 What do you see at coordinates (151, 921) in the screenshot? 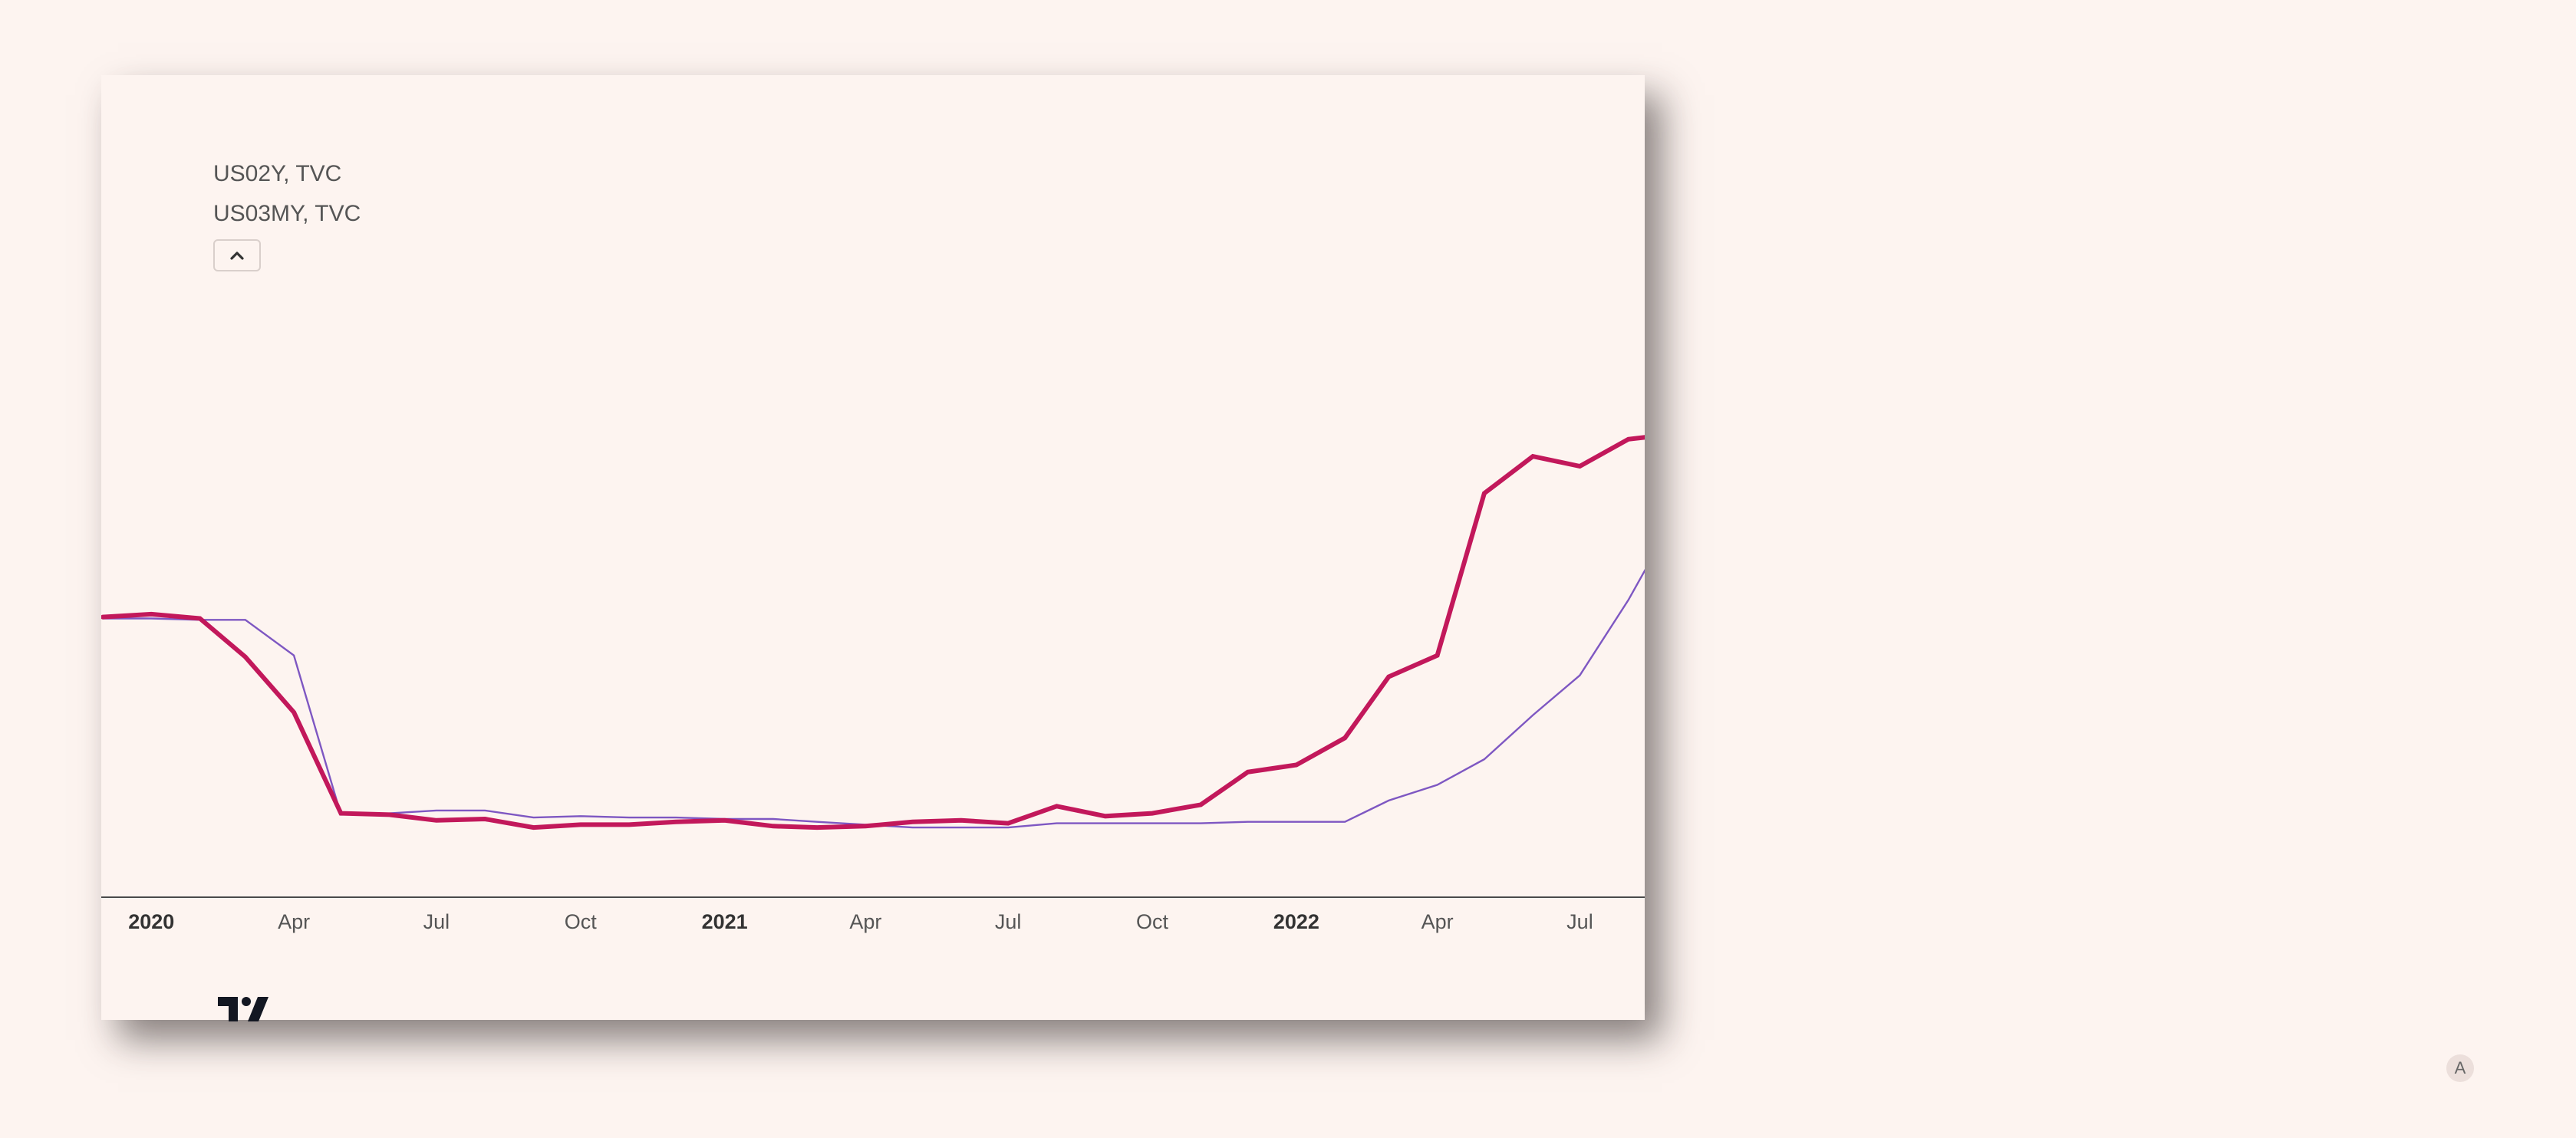
I see `x-tick-label: 2020` at bounding box center [151, 921].